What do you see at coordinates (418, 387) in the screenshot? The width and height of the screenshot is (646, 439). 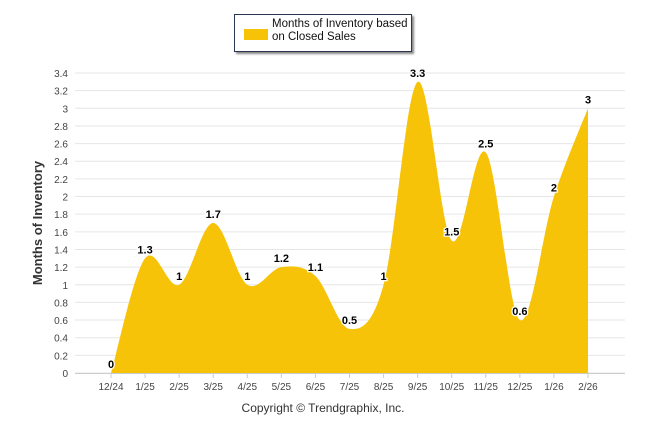 I see `x-tick-label: 9/25` at bounding box center [418, 387].